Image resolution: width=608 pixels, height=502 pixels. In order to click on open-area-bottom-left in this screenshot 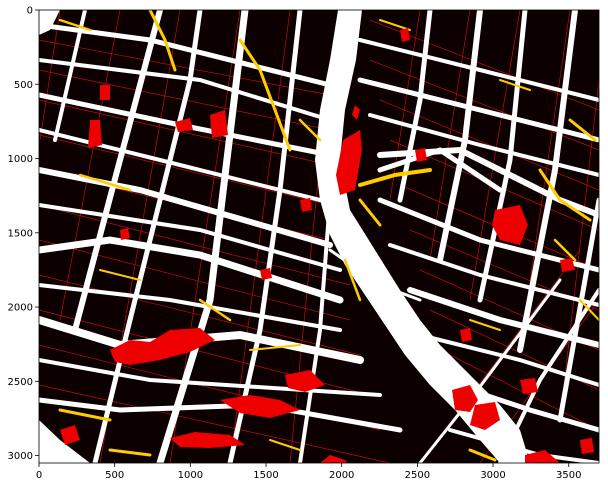, I will do `click(64, 441)`.